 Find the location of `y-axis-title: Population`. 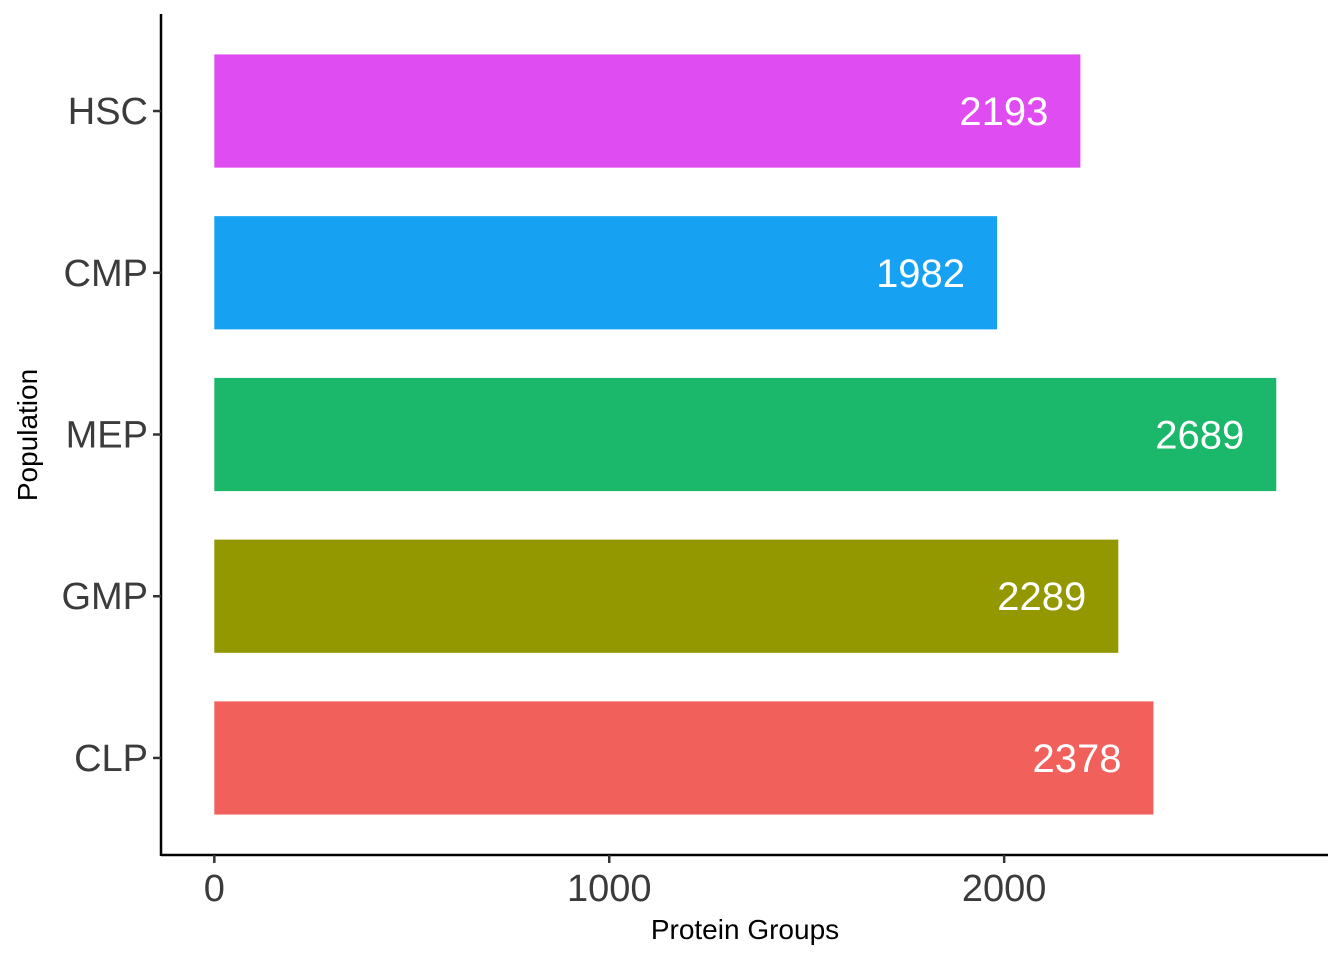

y-axis-title: Population is located at coordinates (27, 435).